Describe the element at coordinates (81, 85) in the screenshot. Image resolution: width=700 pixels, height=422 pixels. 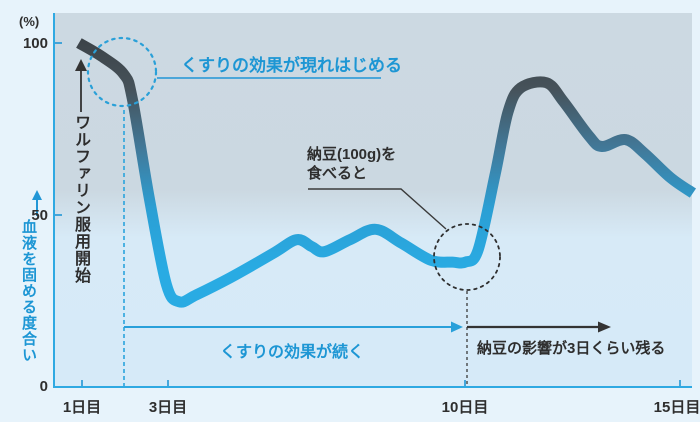
I see `warfarin-start-arrow` at that location.